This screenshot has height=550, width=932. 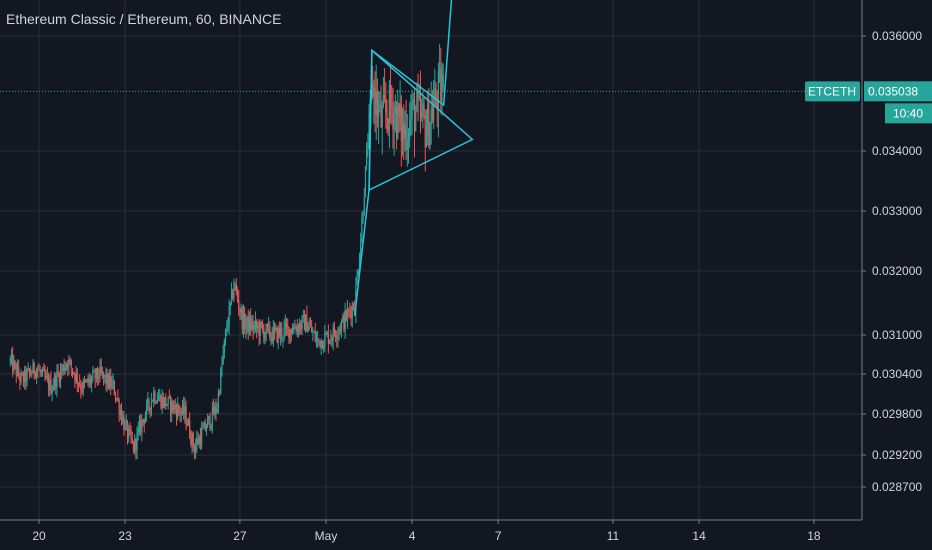 I want to click on time-tick-label: 20, so click(x=39, y=536).